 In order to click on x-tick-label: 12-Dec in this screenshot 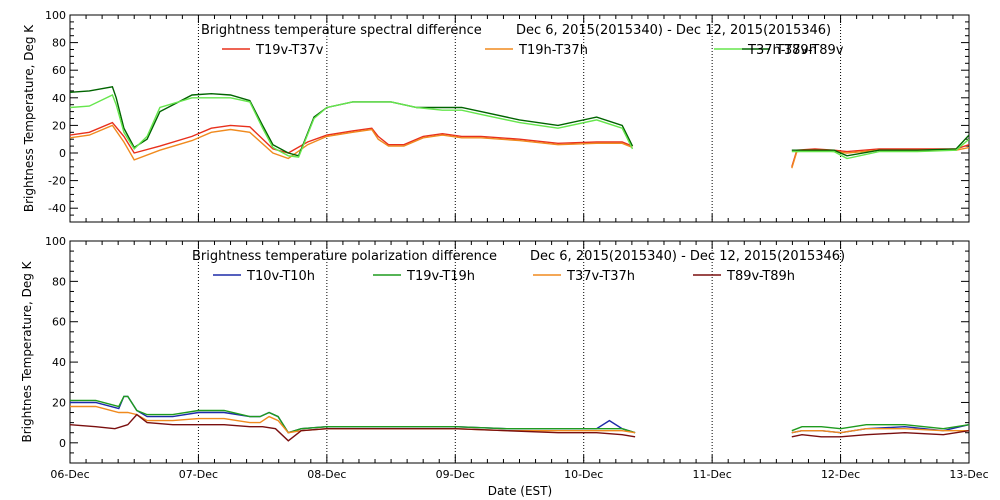, I will do `click(840, 474)`.